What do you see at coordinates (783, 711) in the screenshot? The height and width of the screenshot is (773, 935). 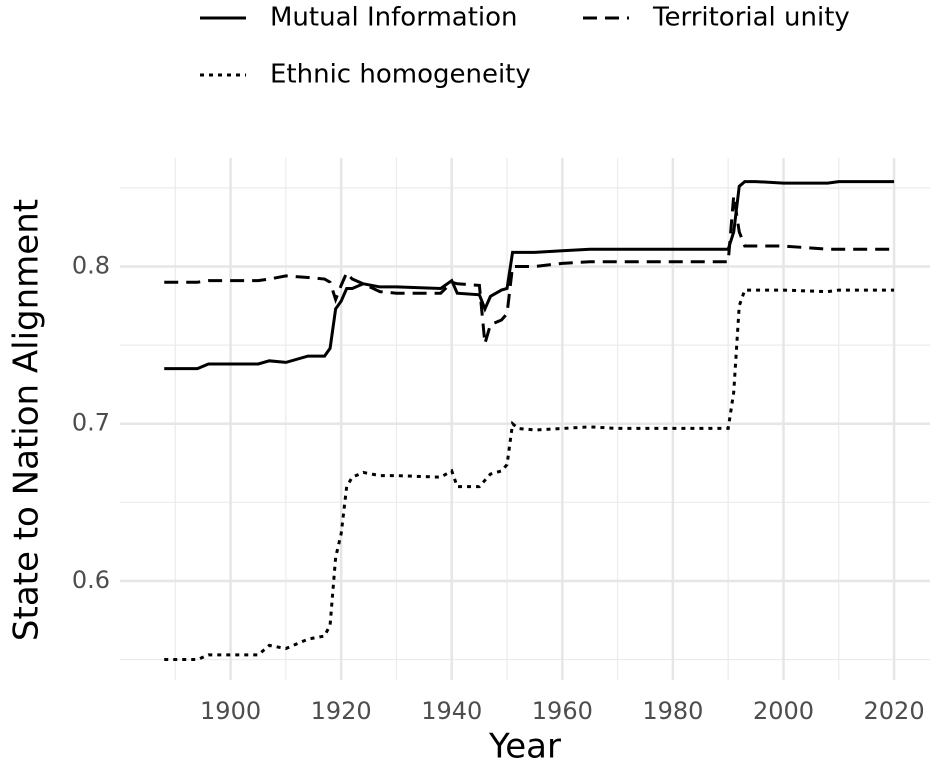 I see `x-tick-label: 2000` at bounding box center [783, 711].